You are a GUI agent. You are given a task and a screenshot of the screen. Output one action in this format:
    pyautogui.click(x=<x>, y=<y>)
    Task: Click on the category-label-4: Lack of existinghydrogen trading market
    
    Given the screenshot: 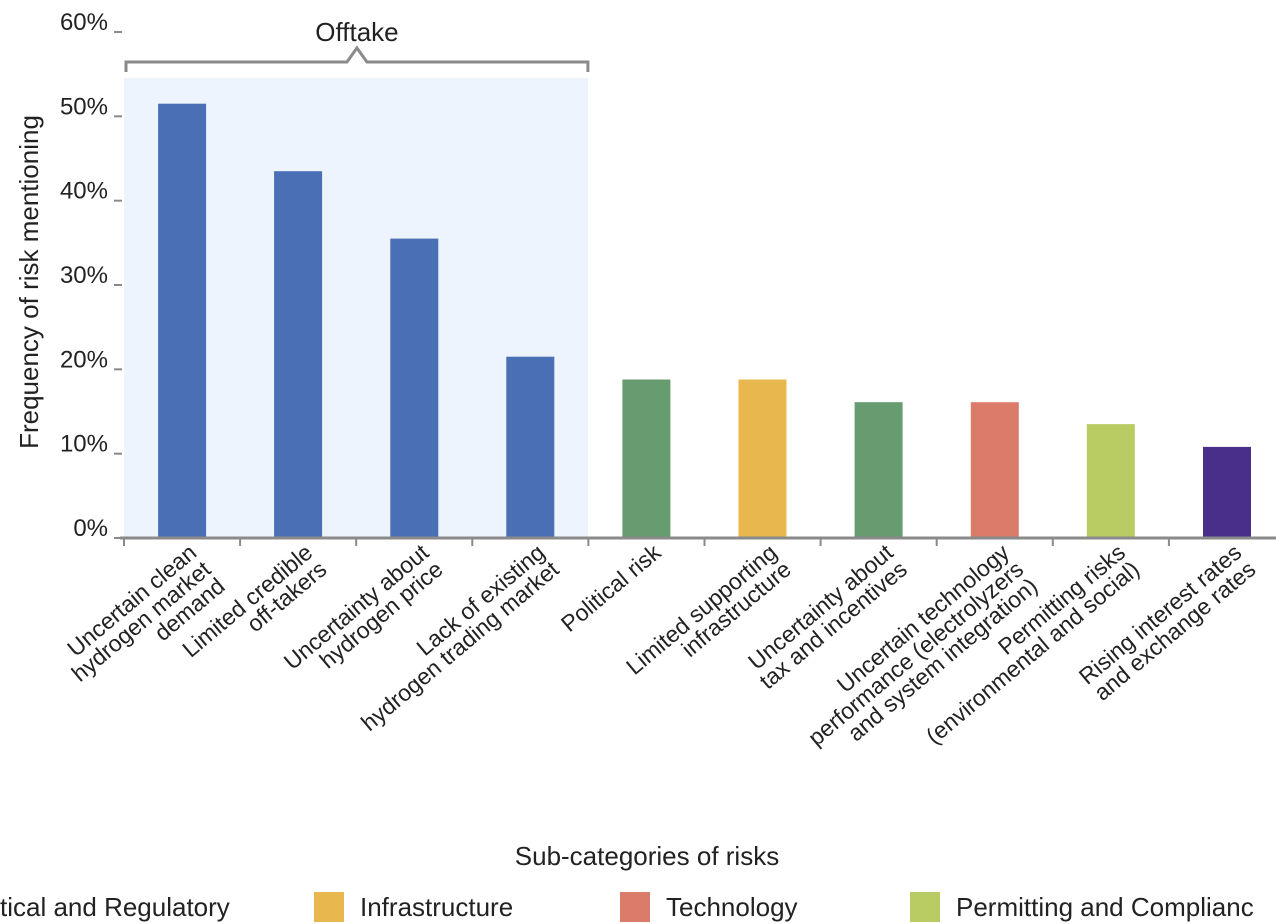 What is the action you would take?
    pyautogui.click(x=453, y=637)
    